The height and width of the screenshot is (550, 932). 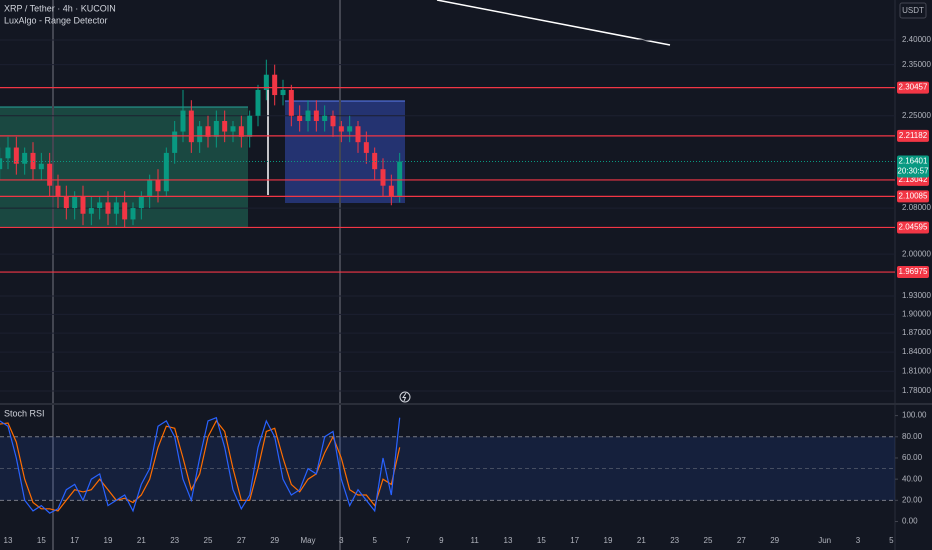 I want to click on level-label: 2.30457, so click(x=913, y=87).